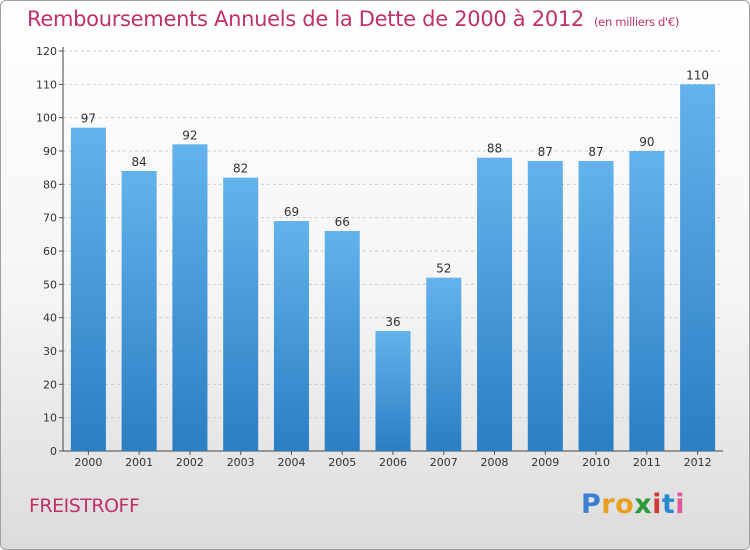 This screenshot has width=750, height=550. Describe the element at coordinates (647, 462) in the screenshot. I see `x-tick-label: 2011` at that location.